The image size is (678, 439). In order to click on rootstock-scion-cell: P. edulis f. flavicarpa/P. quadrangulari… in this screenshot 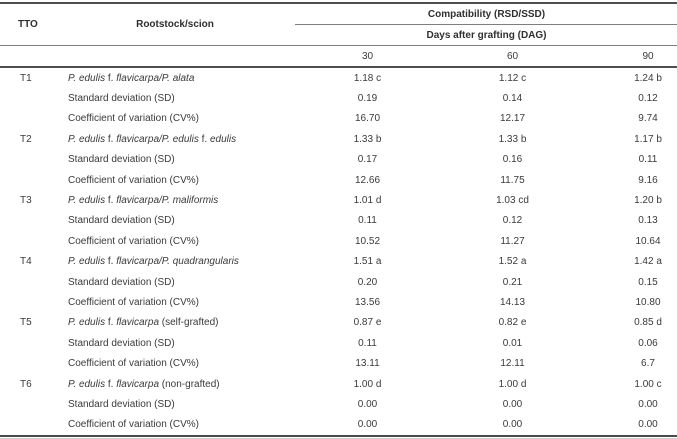, I will do `click(175, 262)`.